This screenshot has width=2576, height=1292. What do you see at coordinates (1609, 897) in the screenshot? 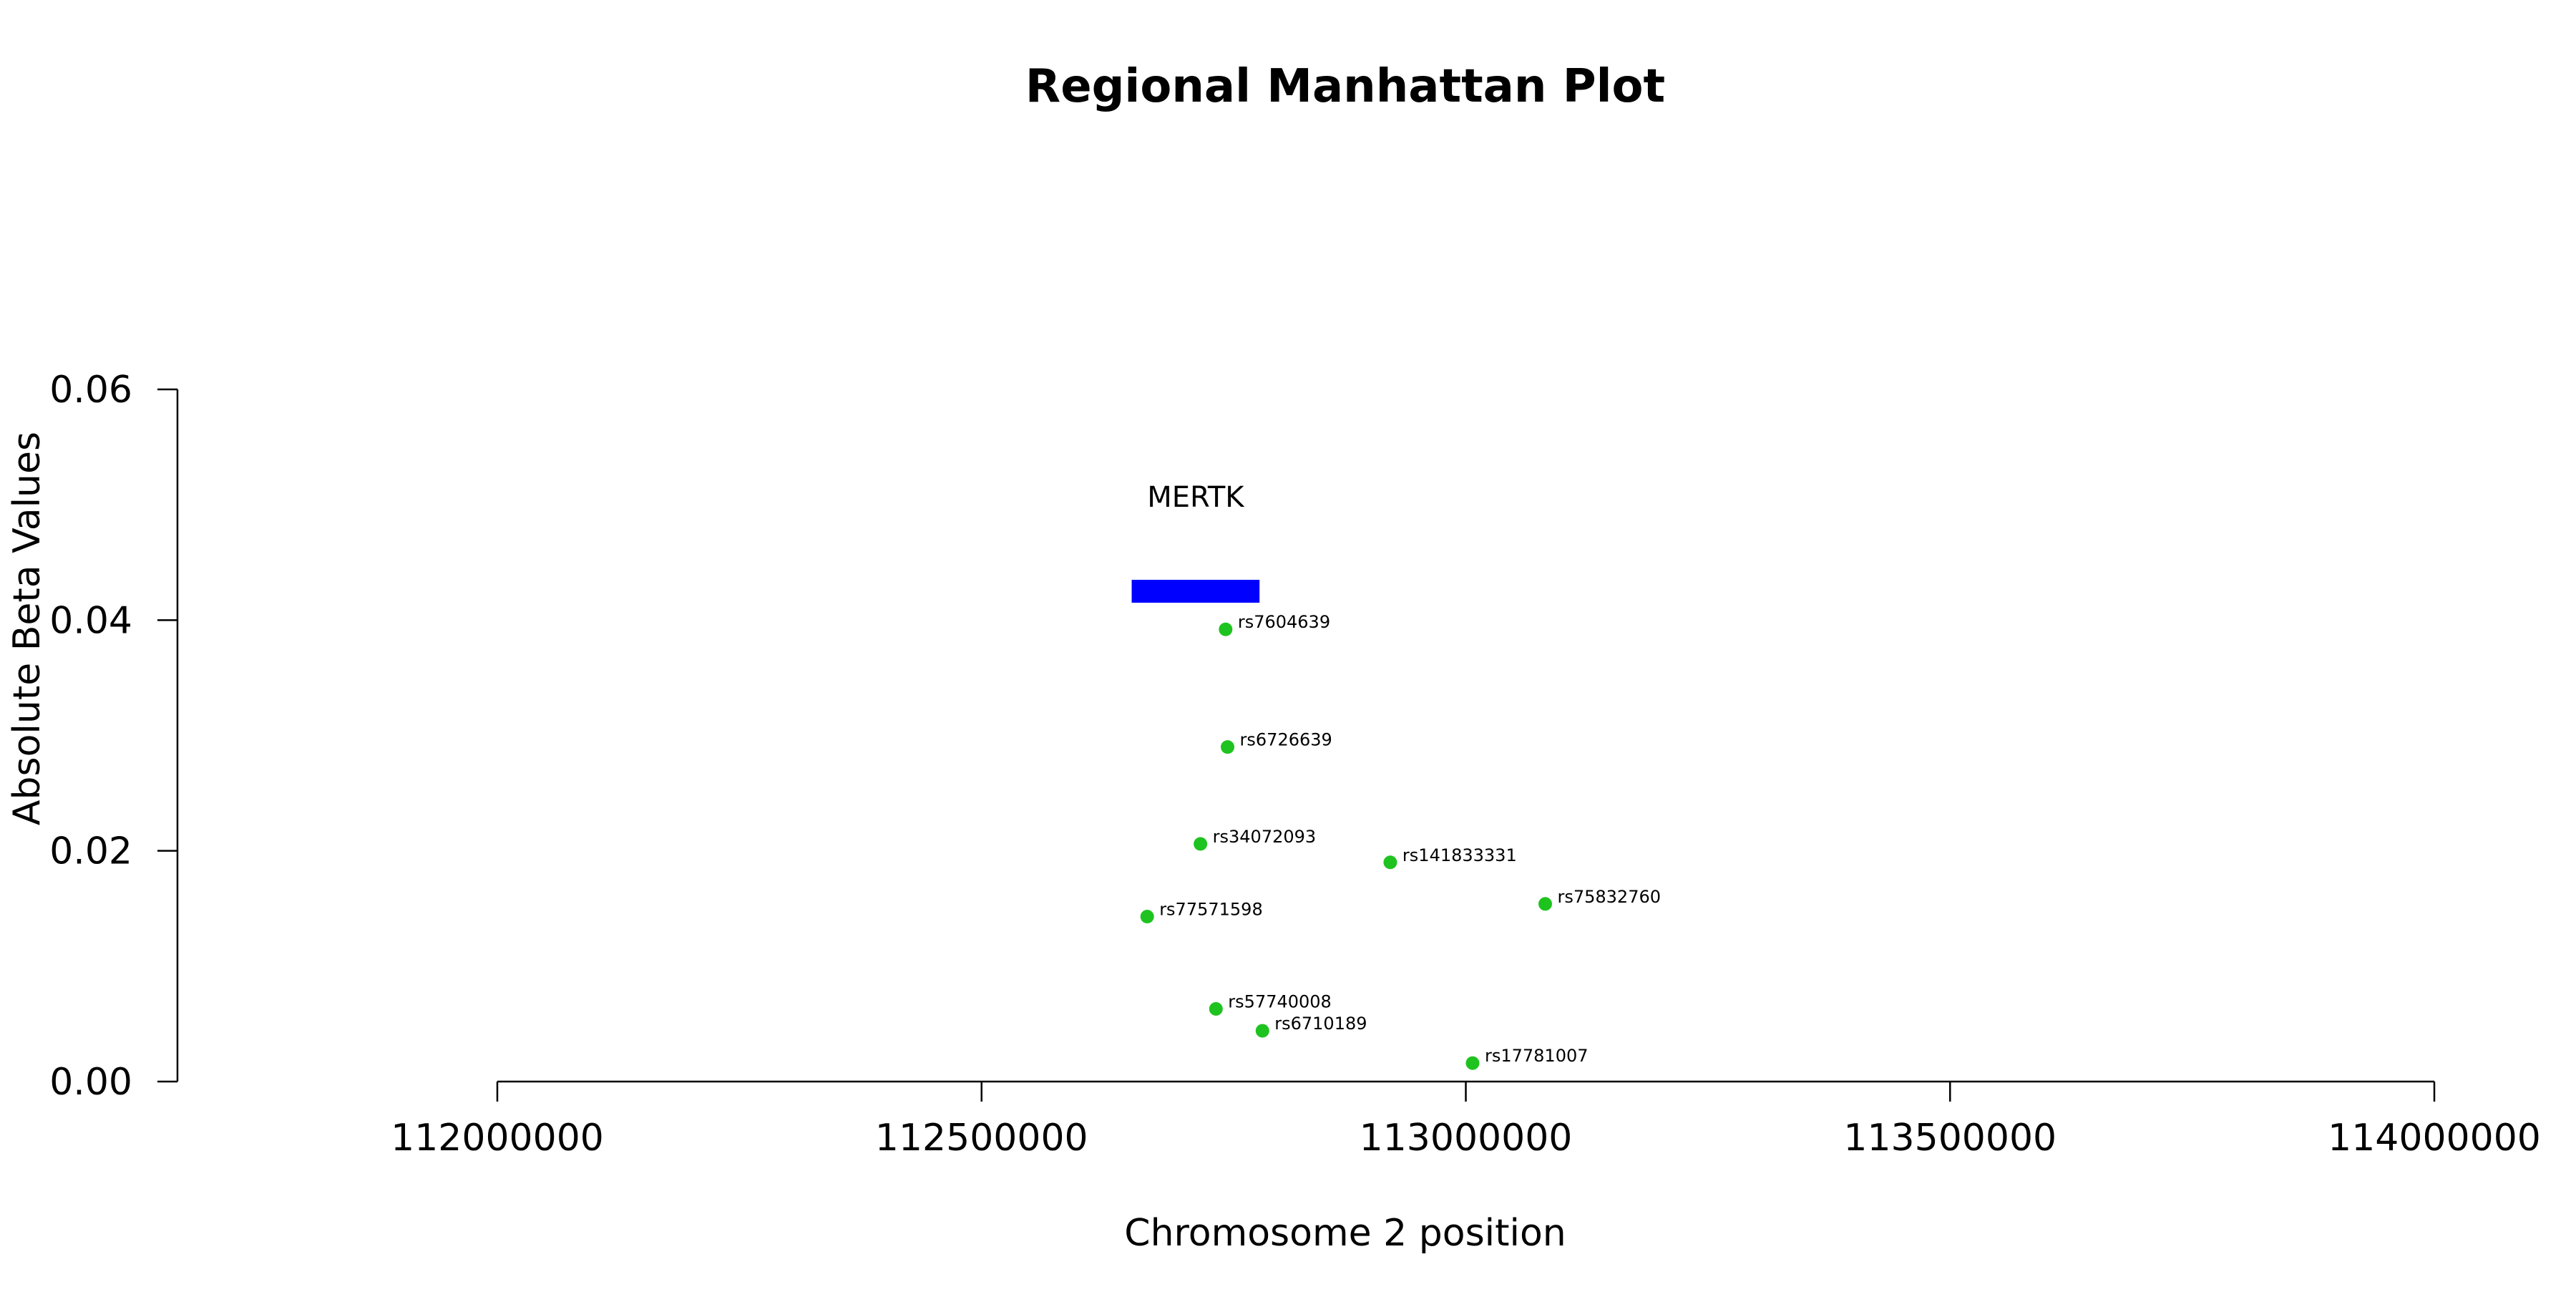
I see `snp-label: rs75832760` at bounding box center [1609, 897].